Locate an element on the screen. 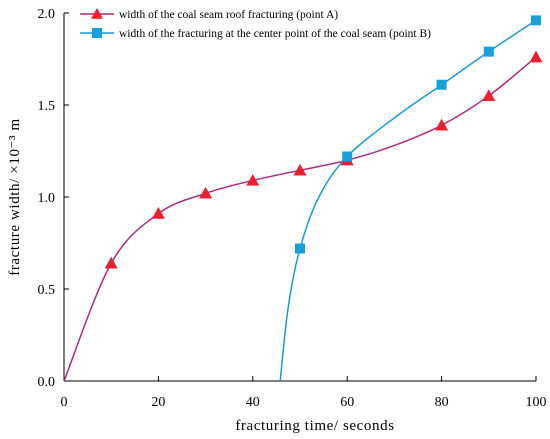 The image size is (550, 439). x-axis-title: fracturing time/ seconds is located at coordinates (314, 426).